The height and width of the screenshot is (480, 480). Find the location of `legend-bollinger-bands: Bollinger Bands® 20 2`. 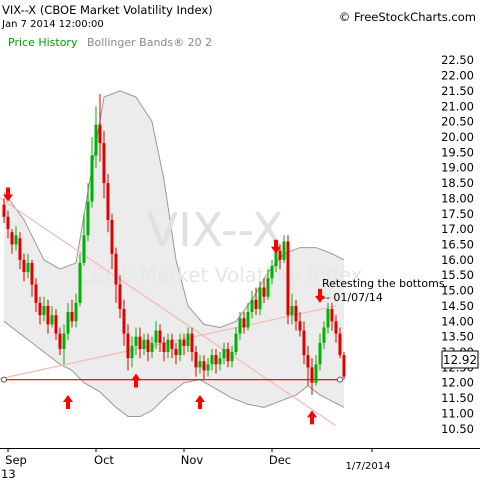

legend-bollinger-bands: Bollinger Bands® 20 2 is located at coordinates (149, 42).